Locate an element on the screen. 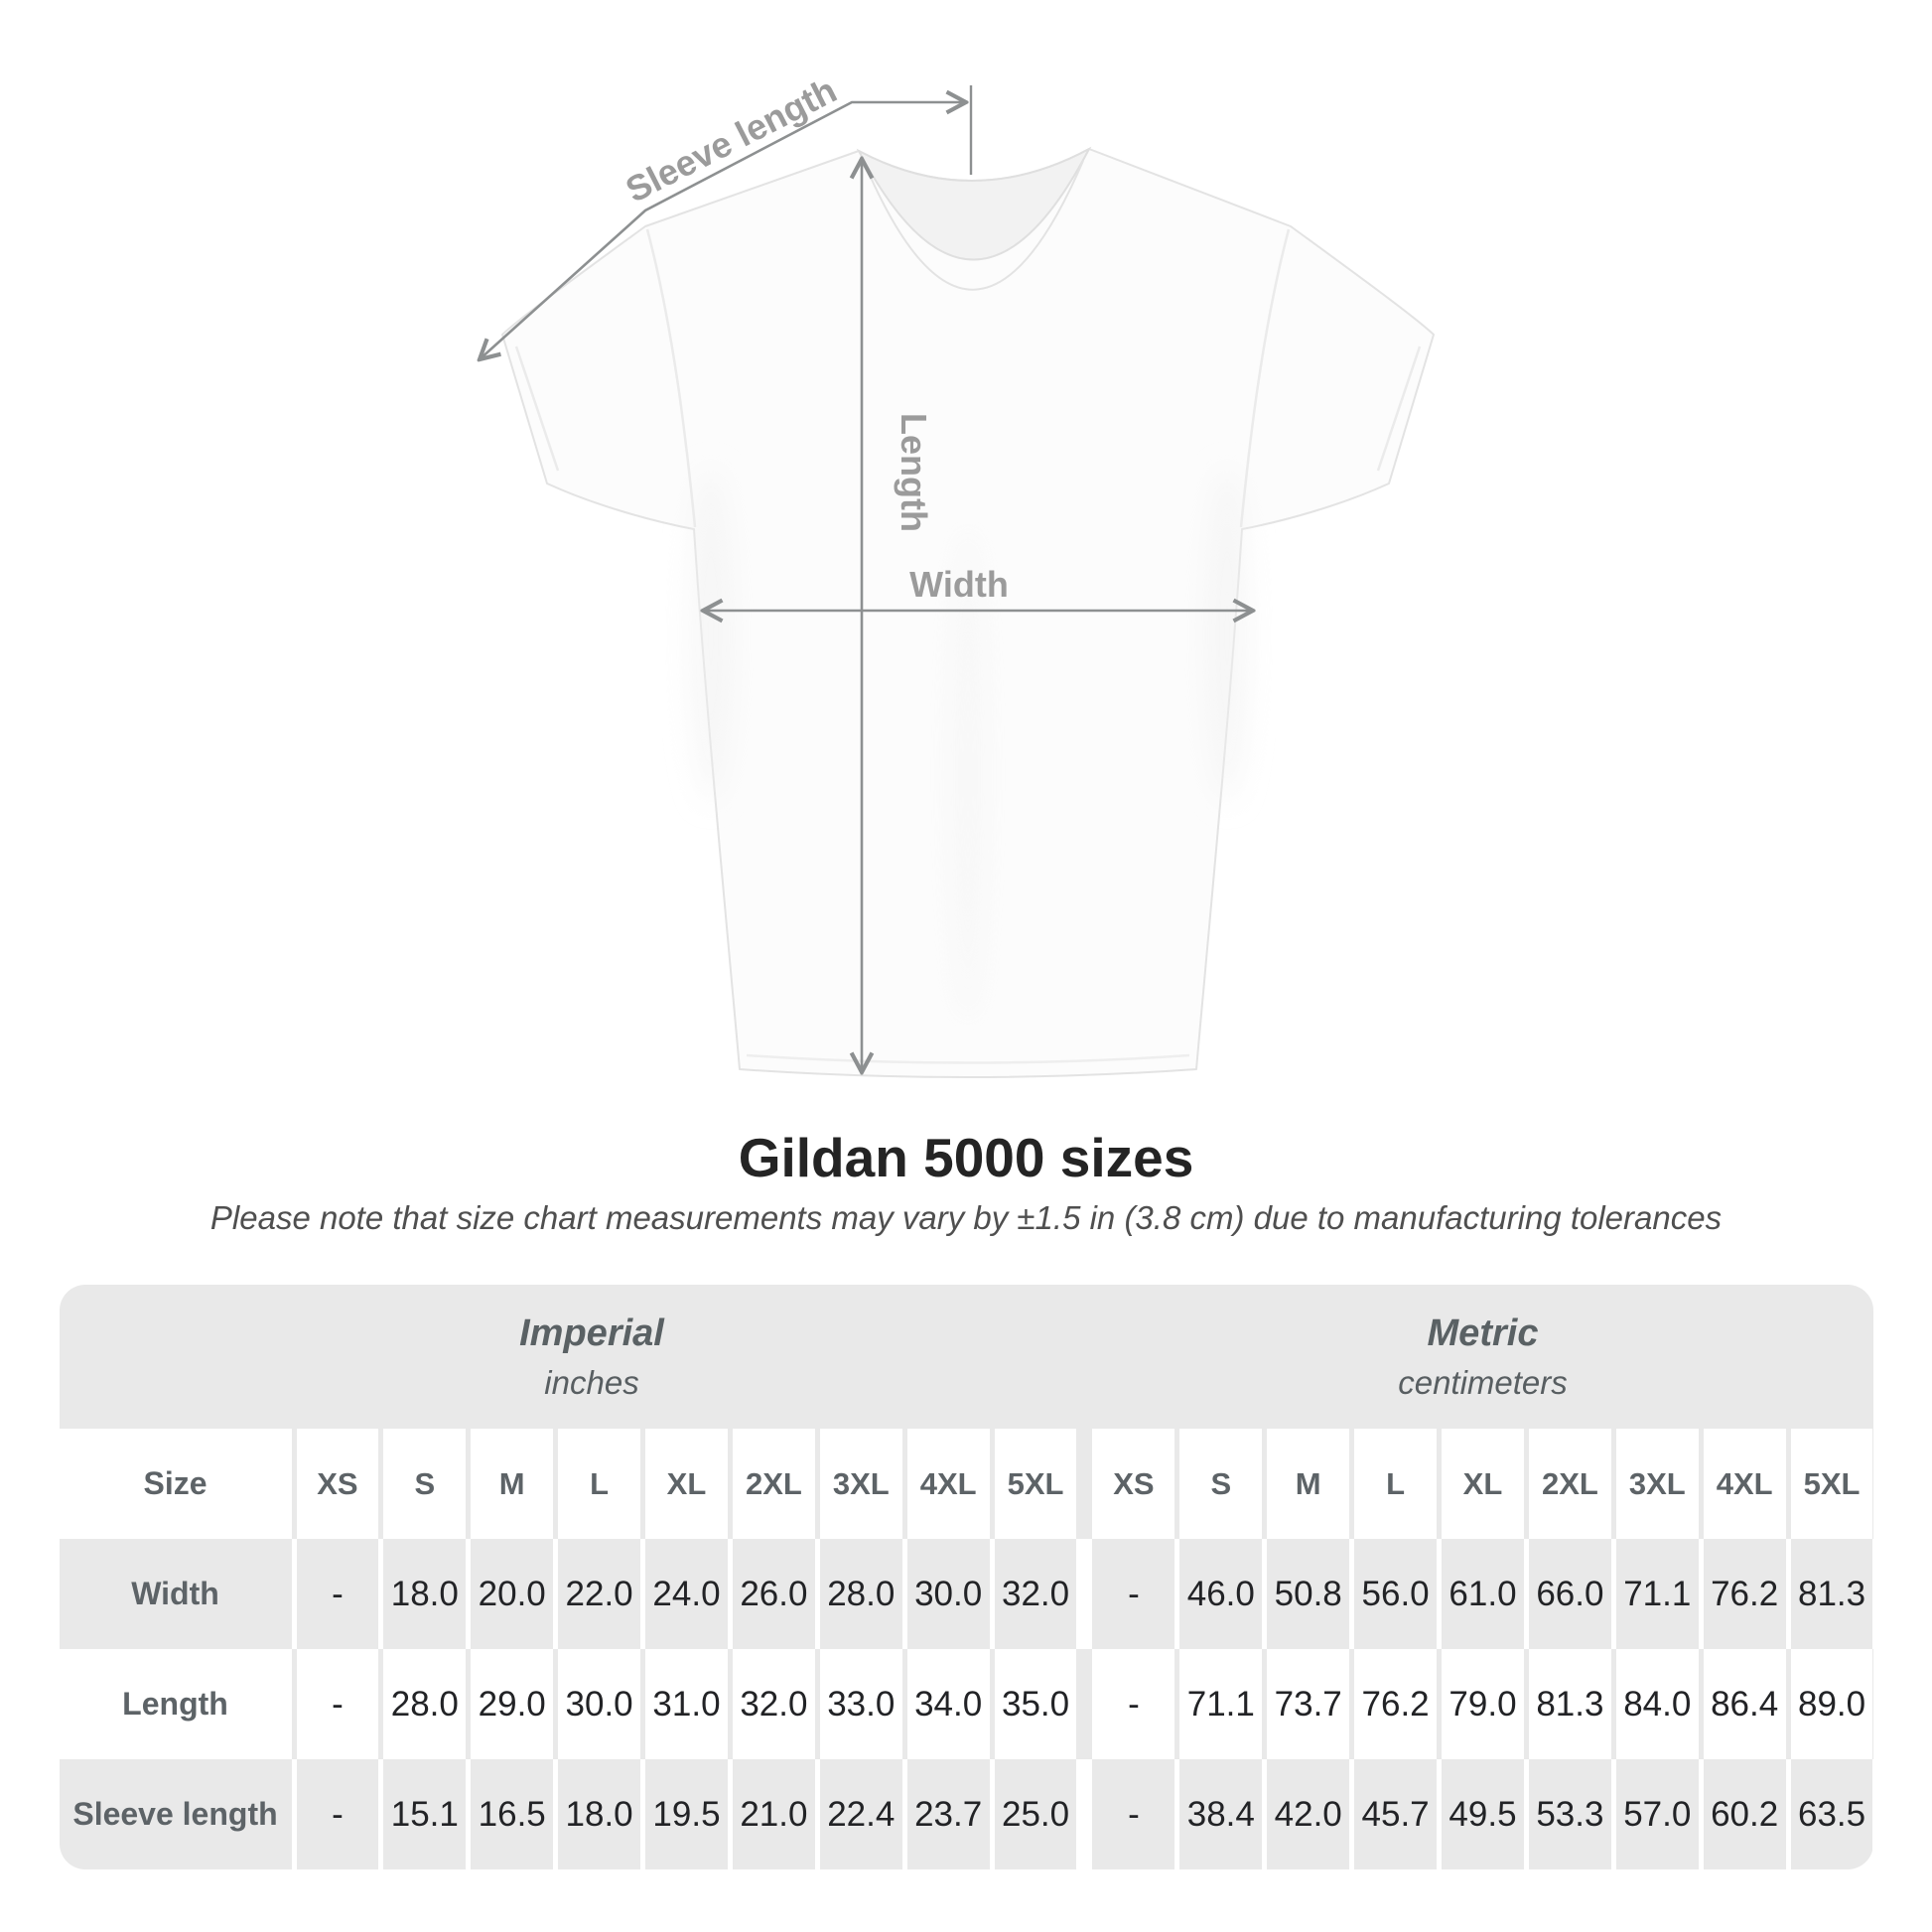  size-header-metric: M is located at coordinates (1308, 1484).